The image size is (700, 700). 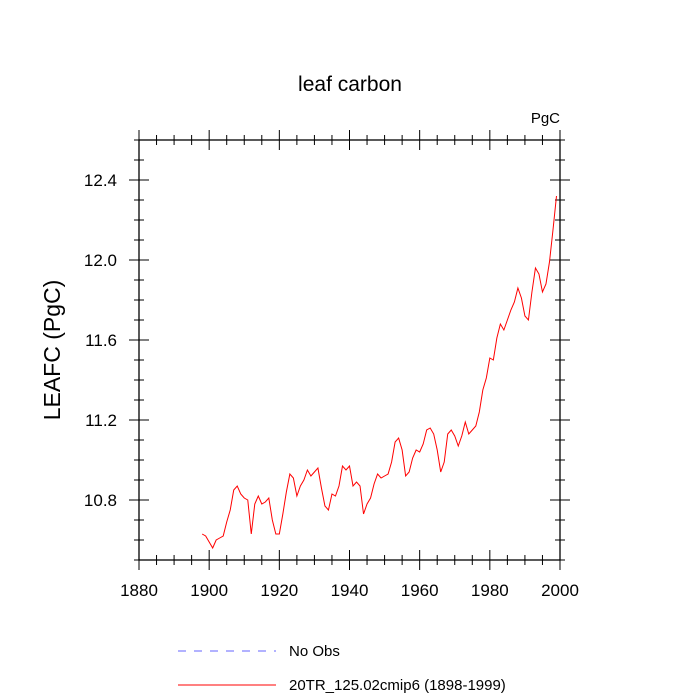 I want to click on legend-label-1: No Obs, so click(x=314, y=651).